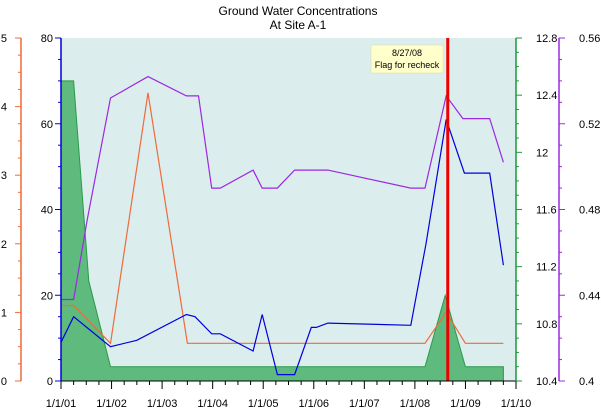  I want to click on chart-title: Ground Water Concentrations, so click(298, 11).